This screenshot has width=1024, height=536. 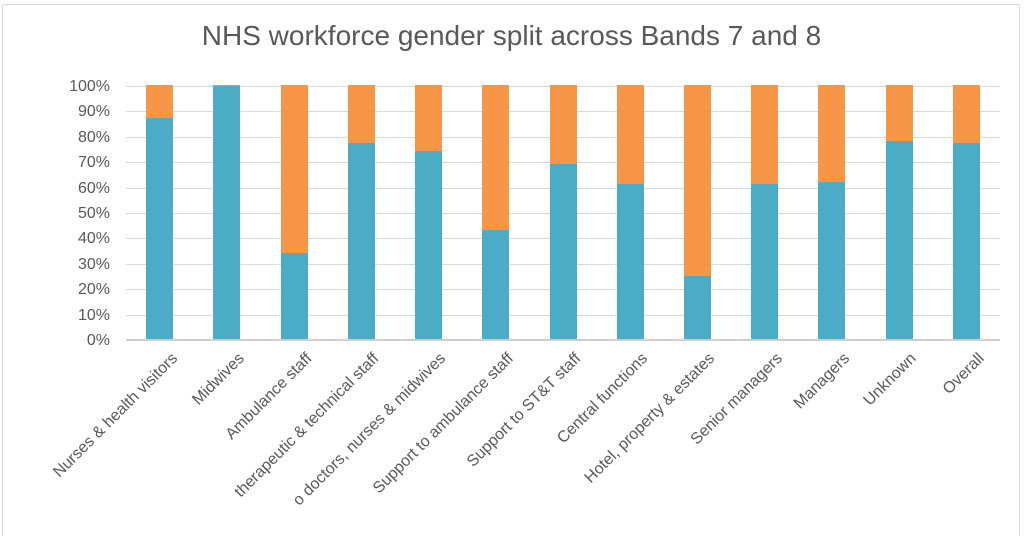 What do you see at coordinates (524, 410) in the screenshot?
I see `x-axis-category-label: Support to ST&T staff` at bounding box center [524, 410].